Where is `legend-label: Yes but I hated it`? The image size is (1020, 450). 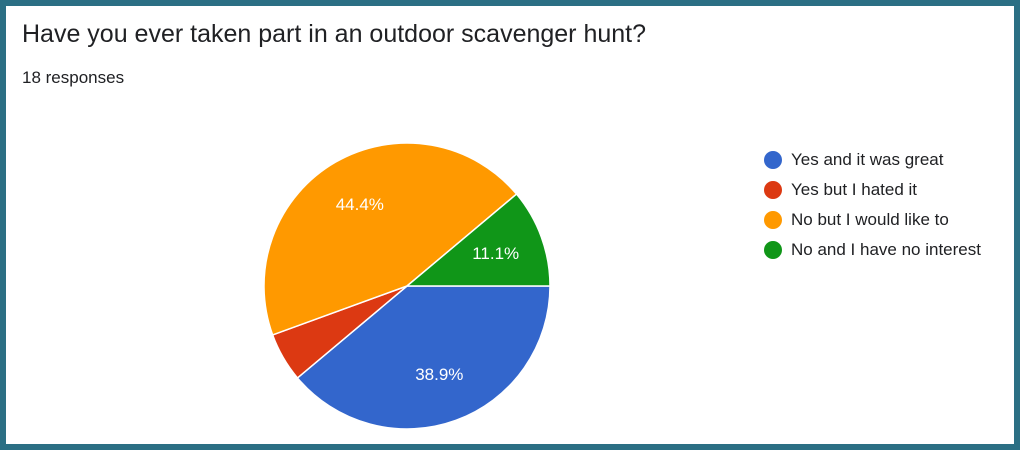
legend-label: Yes but I hated it is located at coordinates (854, 189).